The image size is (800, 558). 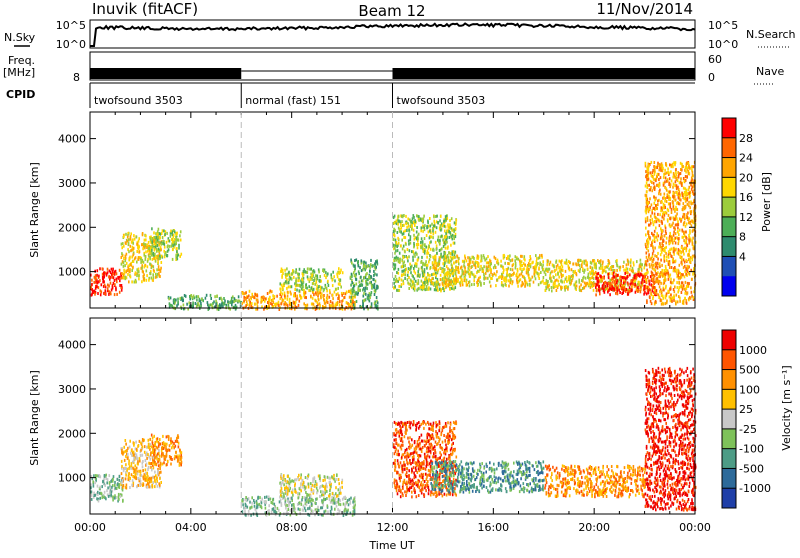 I want to click on station-title: Inuvik (fitACF), so click(x=145, y=9).